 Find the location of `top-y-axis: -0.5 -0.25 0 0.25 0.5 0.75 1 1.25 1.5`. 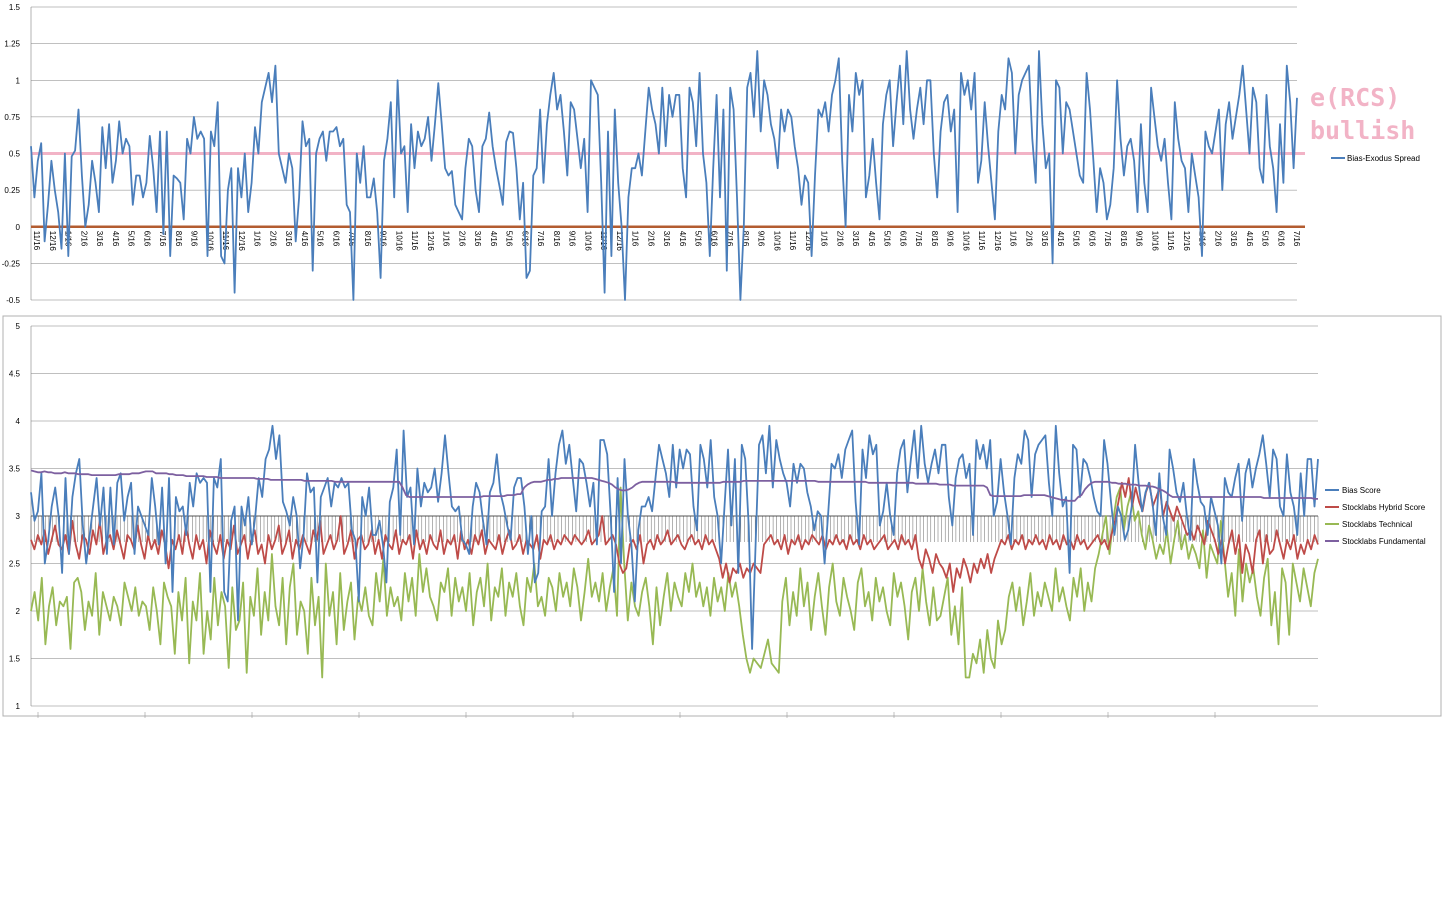

top-y-axis: -0.5 -0.25 0 0.25 0.5 0.75 1 1.25 1.5 is located at coordinates (11, 154).